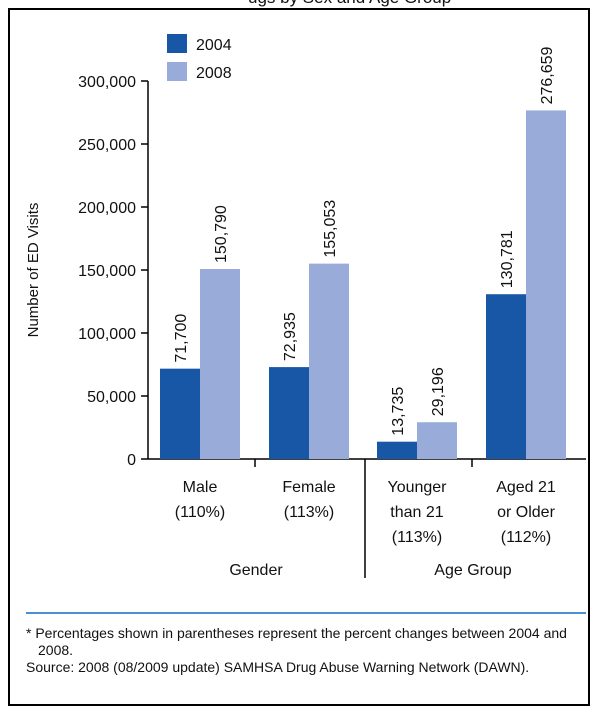 The width and height of the screenshot is (600, 713). Describe the element at coordinates (526, 487) in the screenshot. I see `x-tick-label: Aged 21` at that location.